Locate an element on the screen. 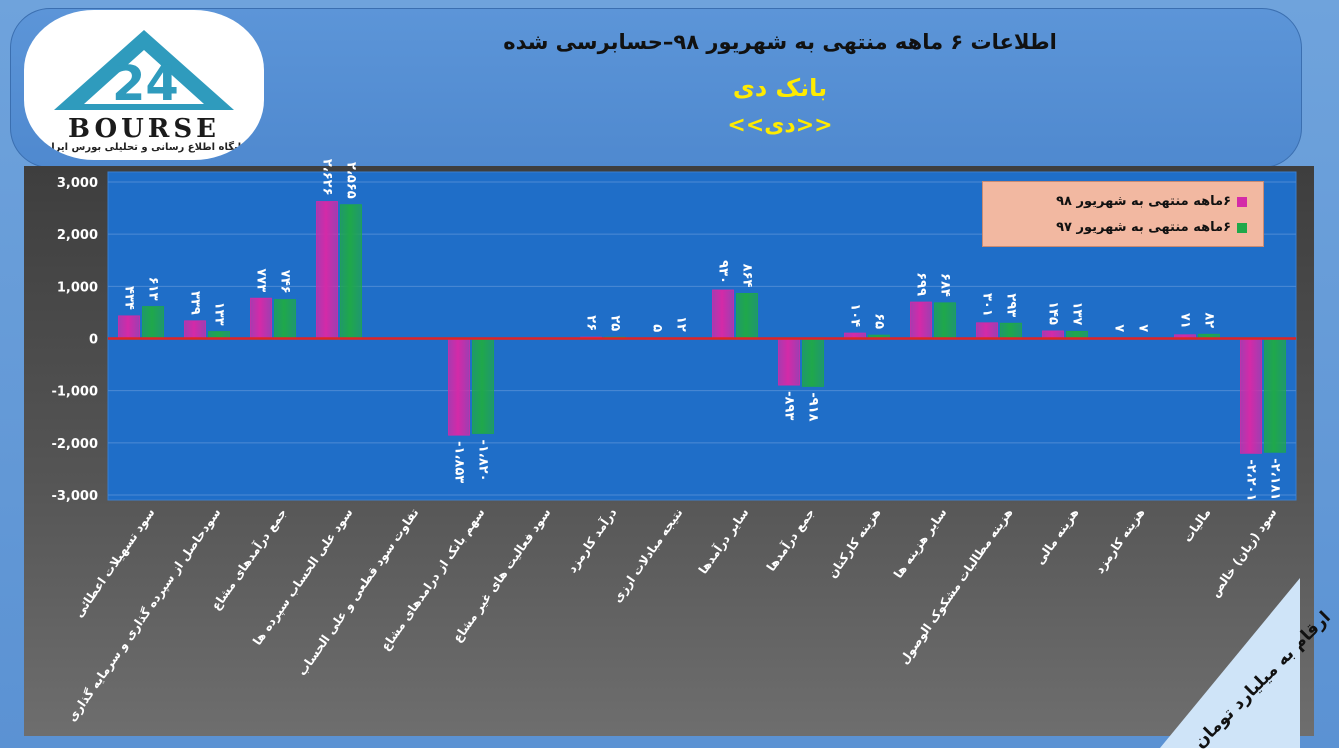 This screenshot has height=752, width=1339. value-label: ۲۹۳ is located at coordinates (1011, 305).